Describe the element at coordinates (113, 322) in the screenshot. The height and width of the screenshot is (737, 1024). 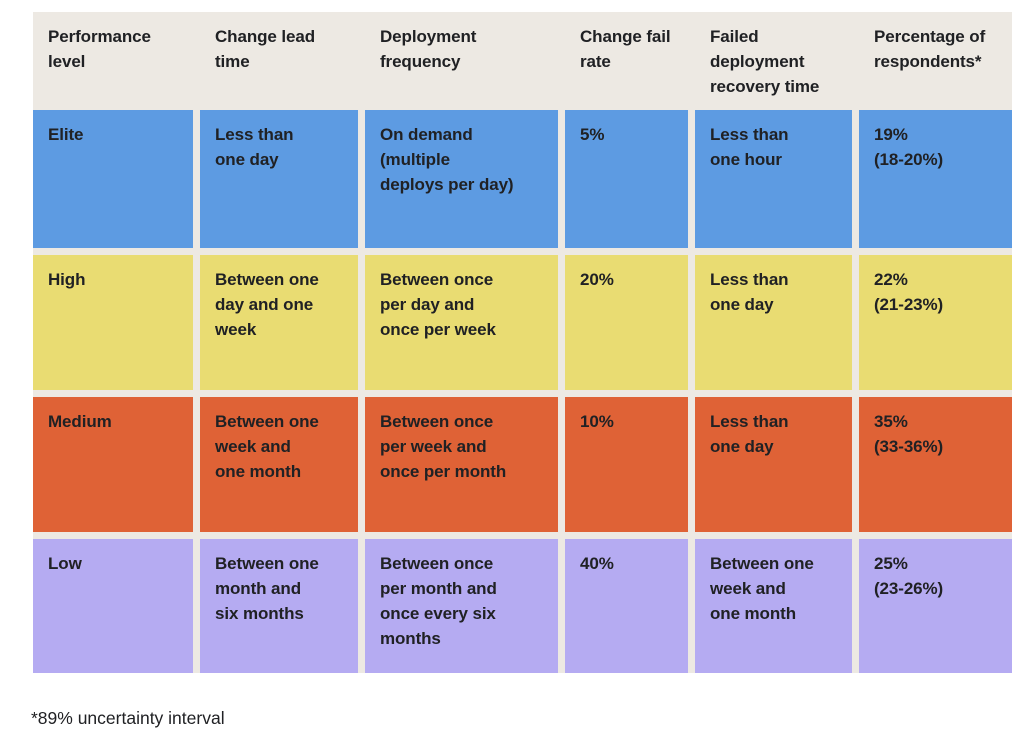
I see `cell-performance-level: High` at that location.